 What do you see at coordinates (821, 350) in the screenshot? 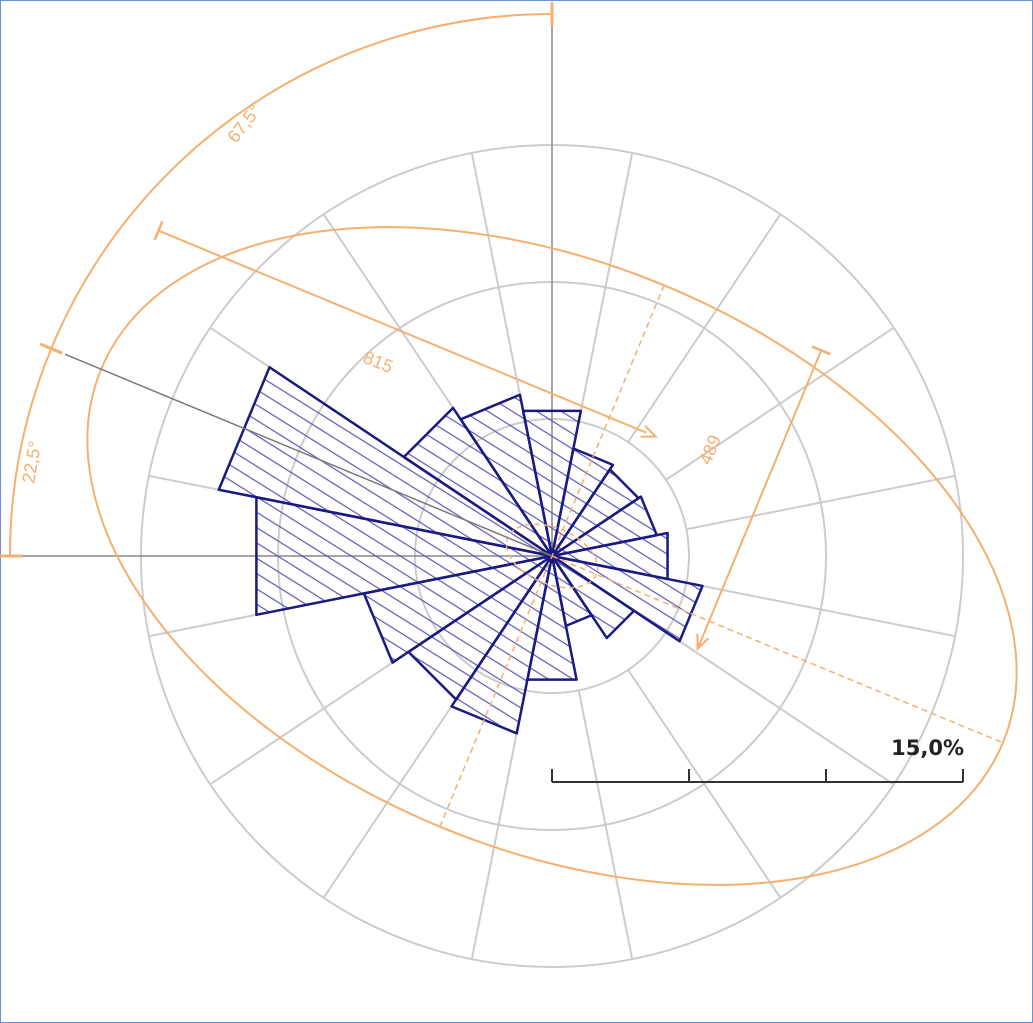
I see `minor-dimension-tick` at bounding box center [821, 350].